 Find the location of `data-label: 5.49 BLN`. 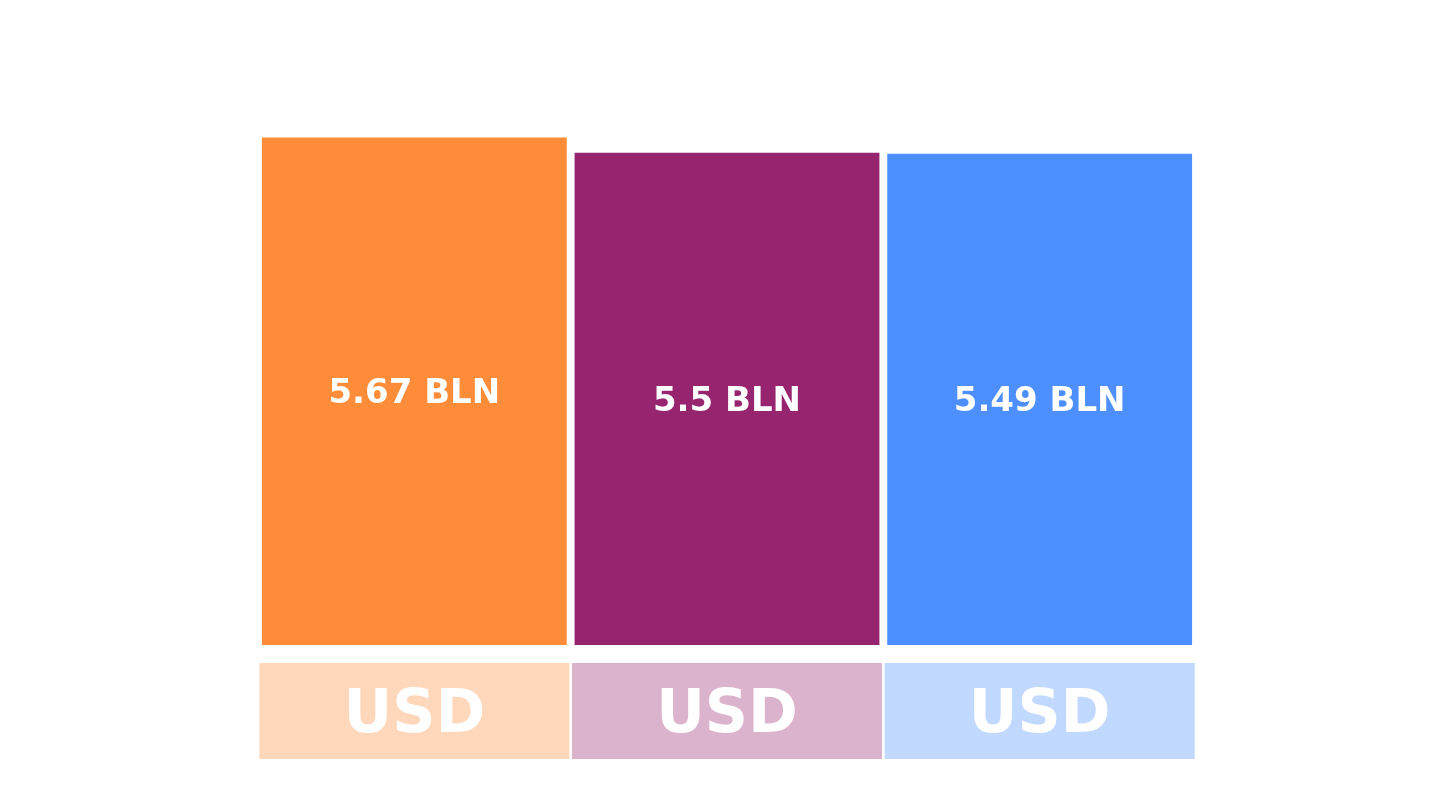

data-label: 5.49 BLN is located at coordinates (1039, 399).